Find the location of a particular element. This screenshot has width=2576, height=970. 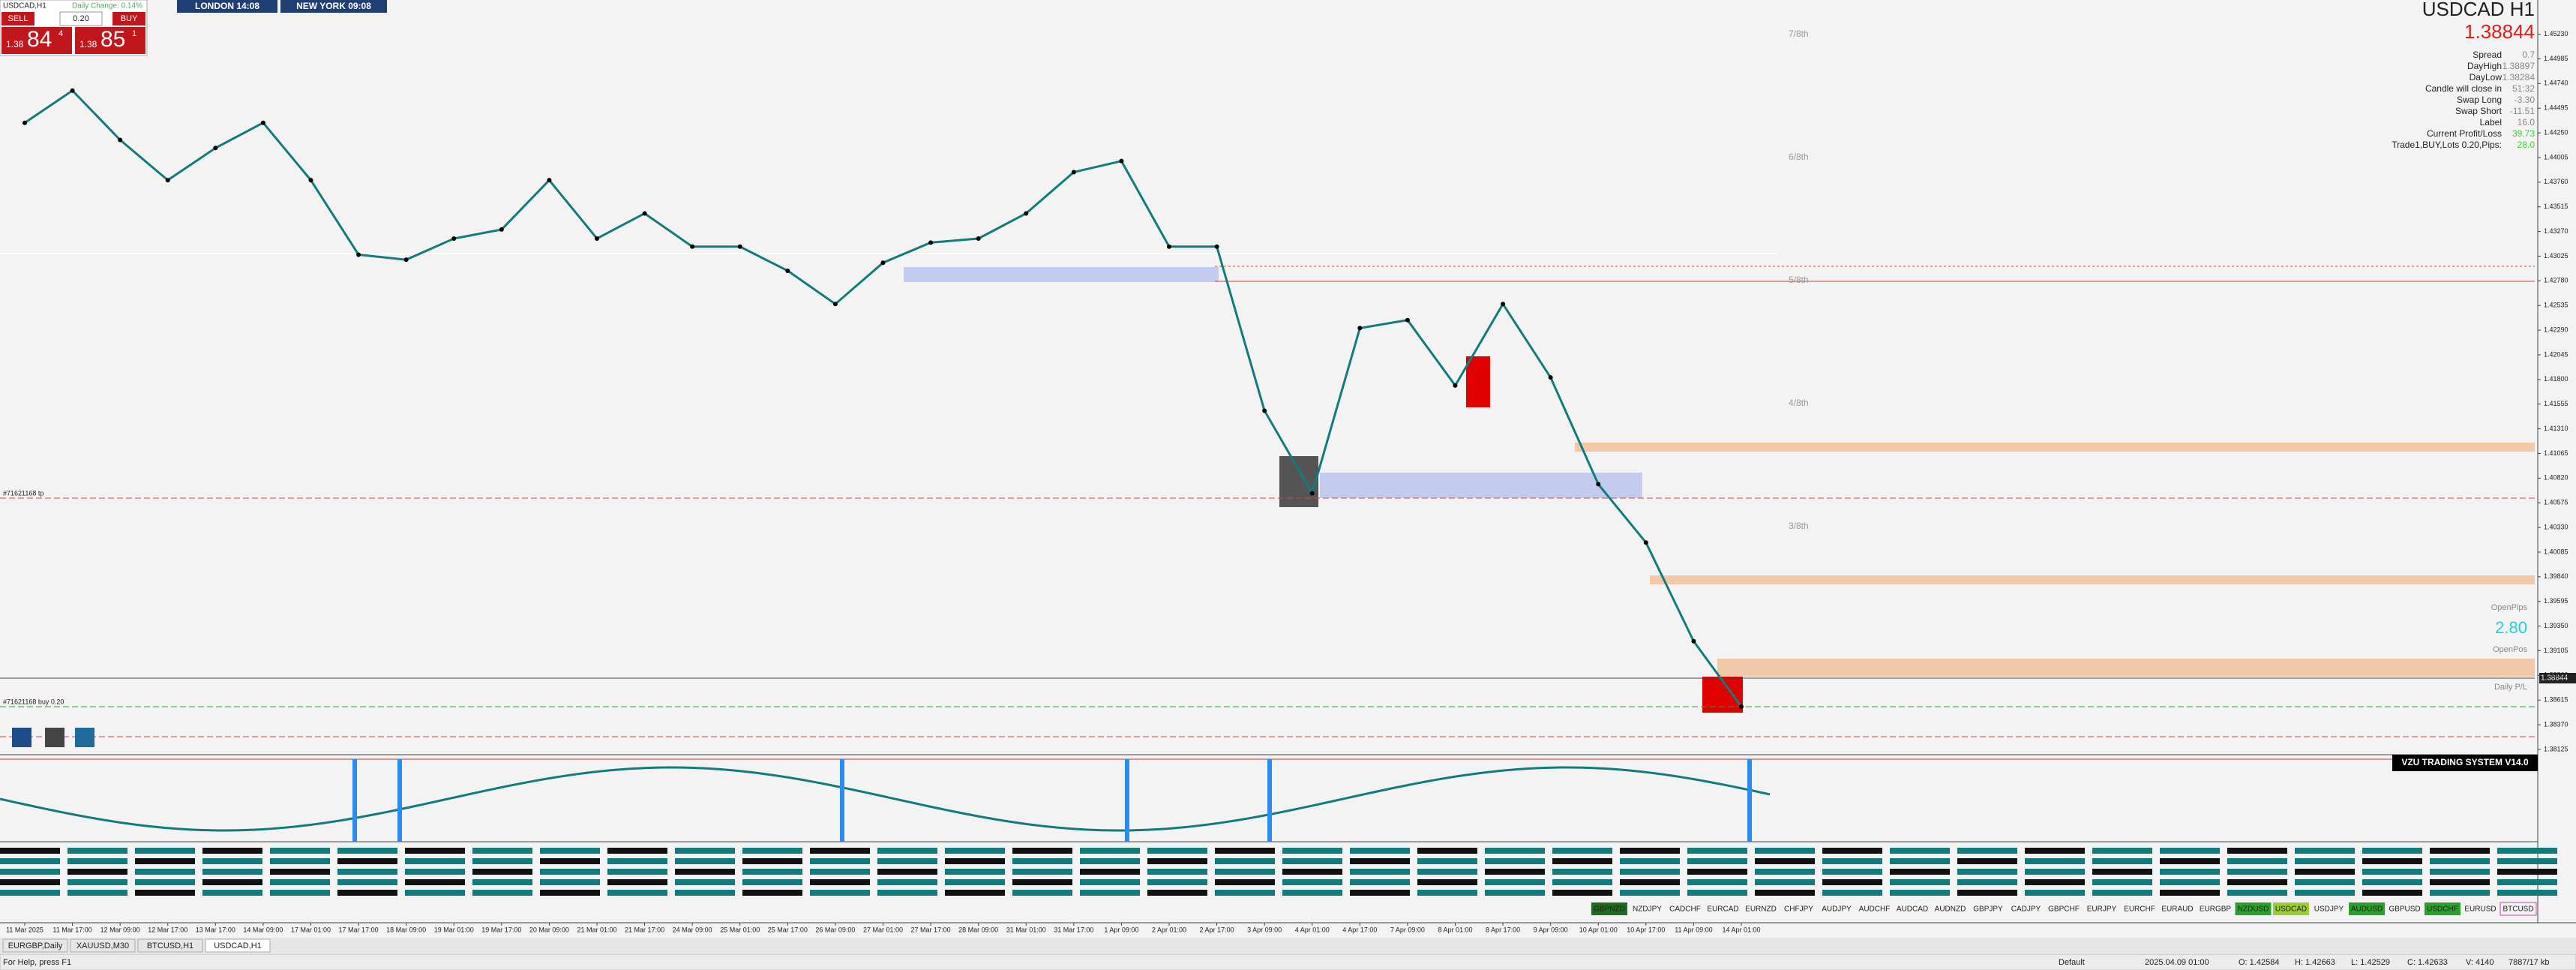

sell-button is located at coordinates (17, 19).